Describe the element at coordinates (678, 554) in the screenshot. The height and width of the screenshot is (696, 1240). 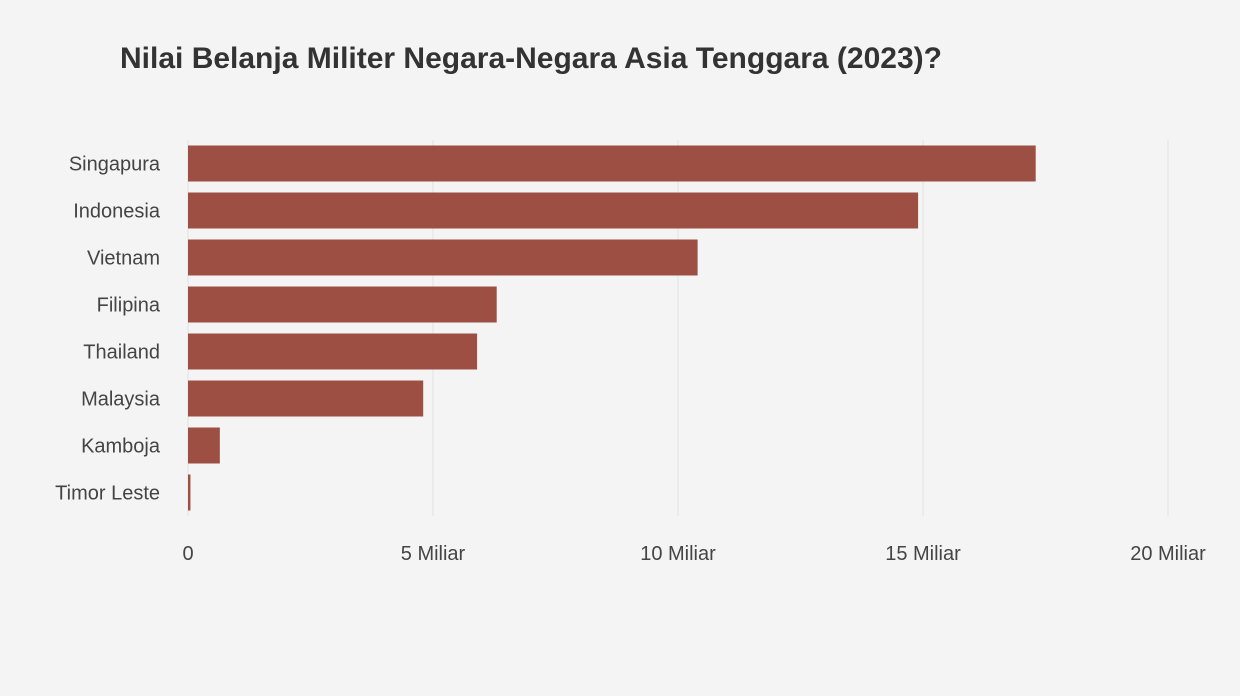
I see `x-tick-label: 10 Miliar` at that location.